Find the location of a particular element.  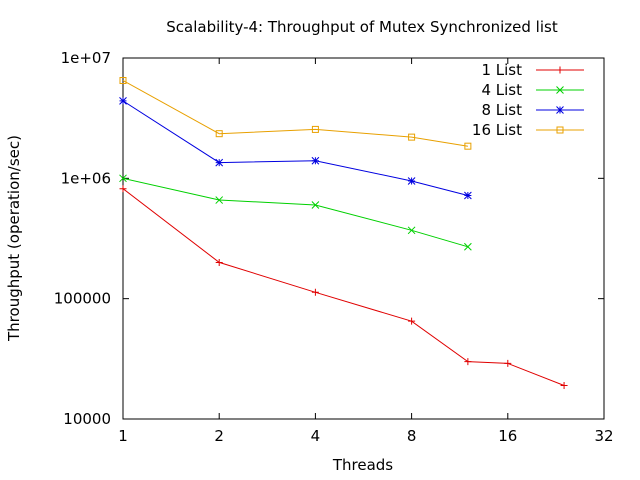

legend: 1 List 4 List 8 List 16 List is located at coordinates (528, 100).